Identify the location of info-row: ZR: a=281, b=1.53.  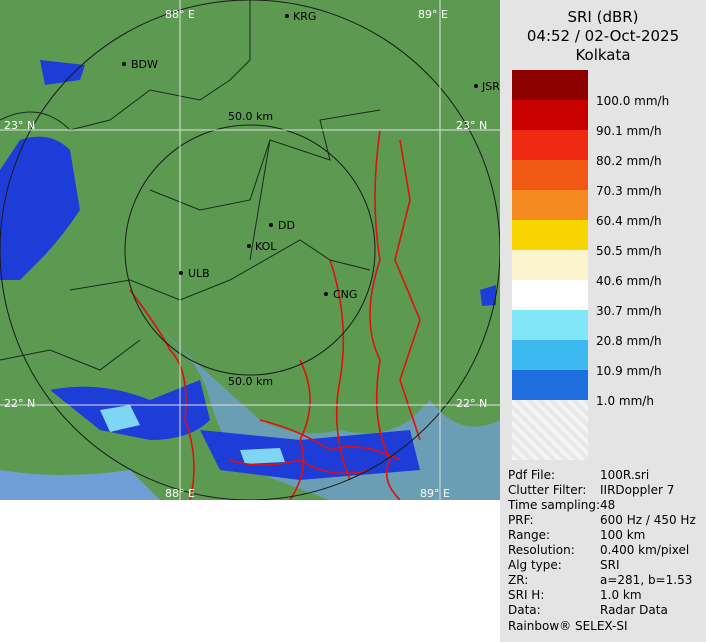
(606, 580).